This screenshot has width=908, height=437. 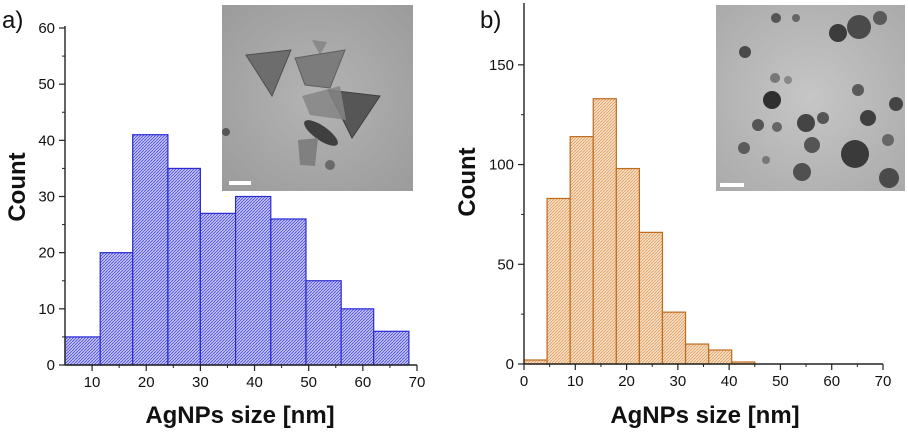 What do you see at coordinates (505, 264) in the screenshot?
I see `y-tick-label-b: 50` at bounding box center [505, 264].